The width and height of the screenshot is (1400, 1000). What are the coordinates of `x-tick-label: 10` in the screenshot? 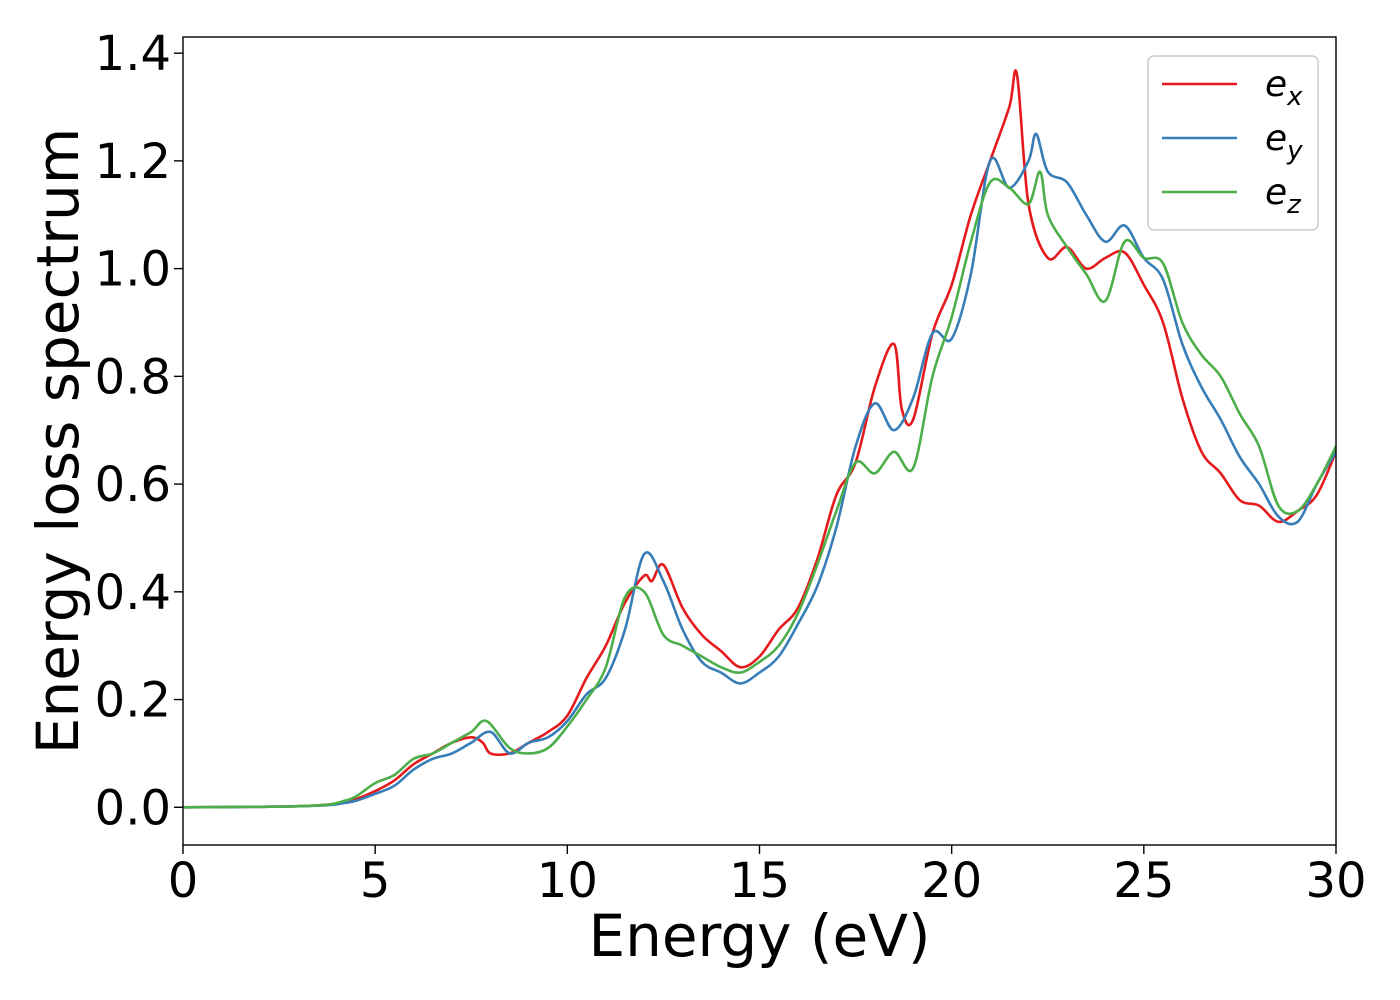 It's located at (567, 881).